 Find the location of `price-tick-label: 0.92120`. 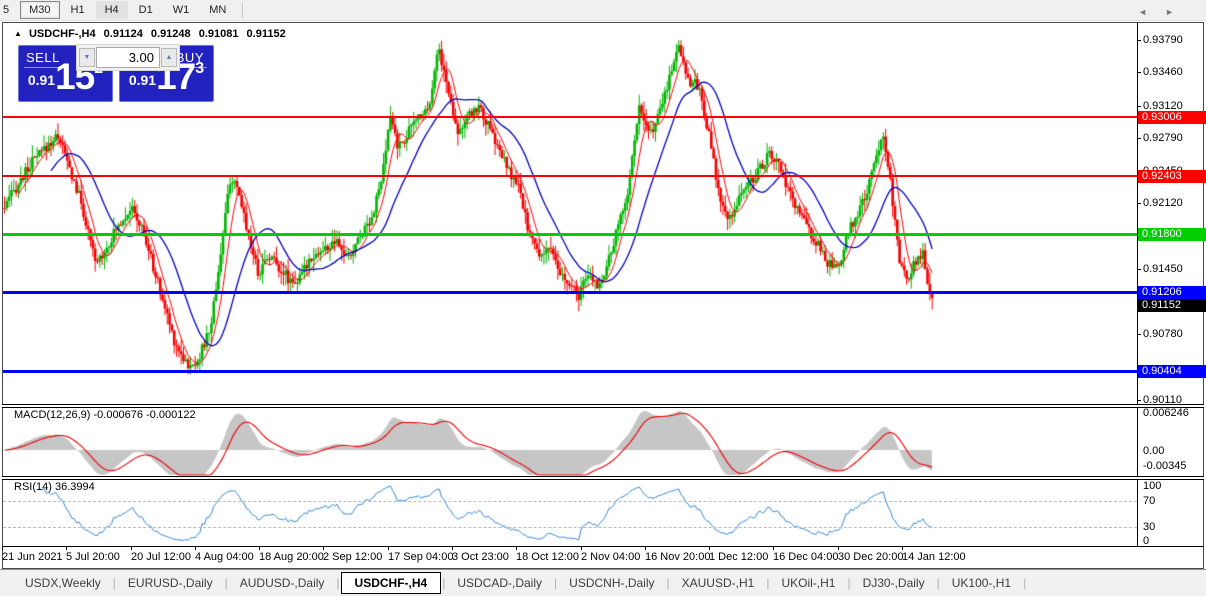

price-tick-label: 0.92120 is located at coordinates (1163, 203).